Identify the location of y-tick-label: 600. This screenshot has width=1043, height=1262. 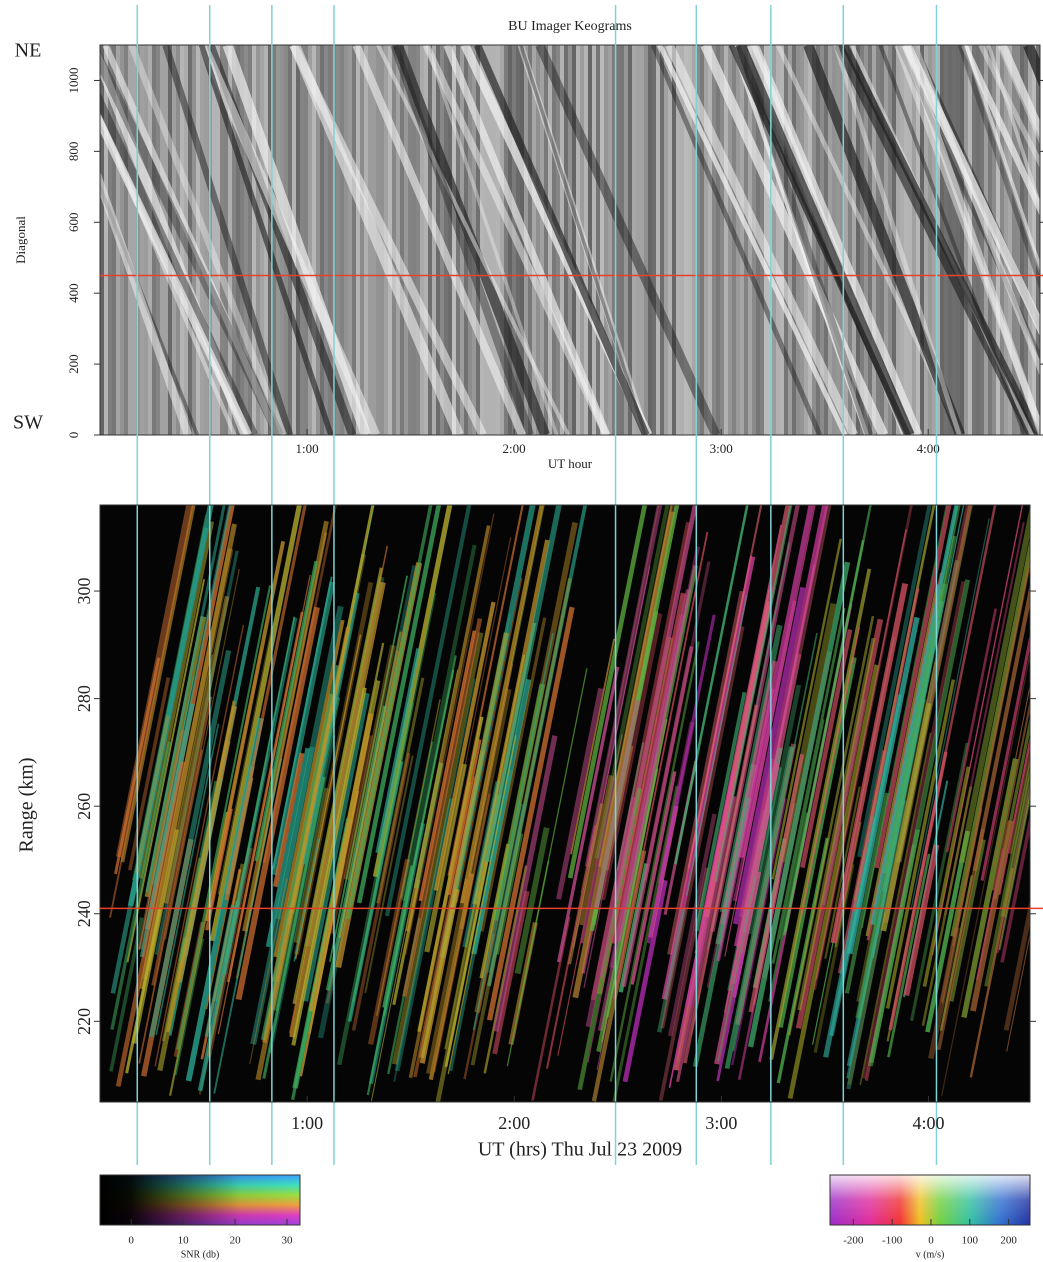
(73, 223).